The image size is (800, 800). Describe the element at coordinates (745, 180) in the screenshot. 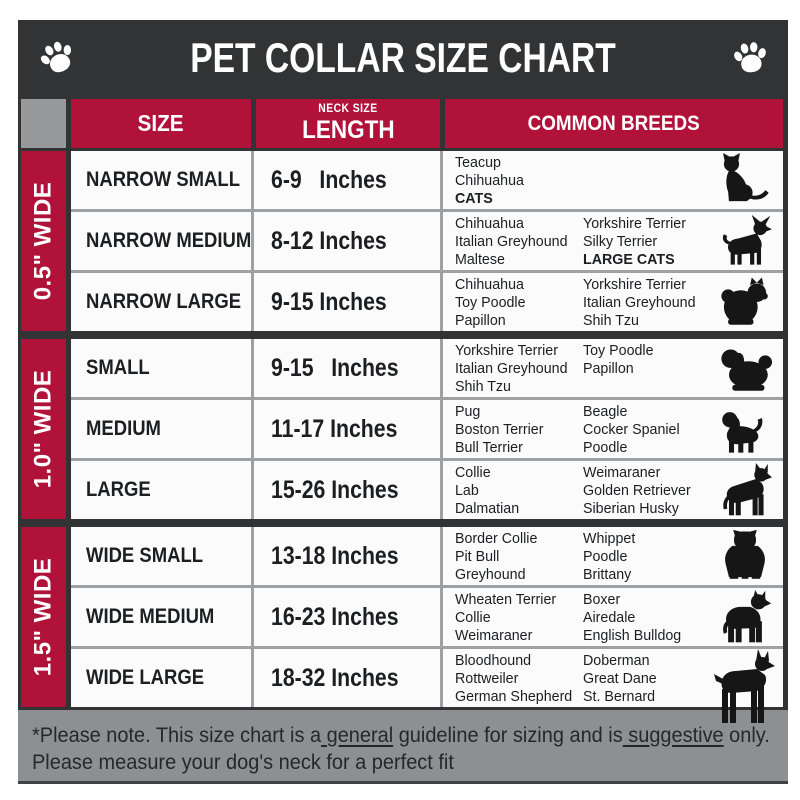

I see `cat-icon` at that location.